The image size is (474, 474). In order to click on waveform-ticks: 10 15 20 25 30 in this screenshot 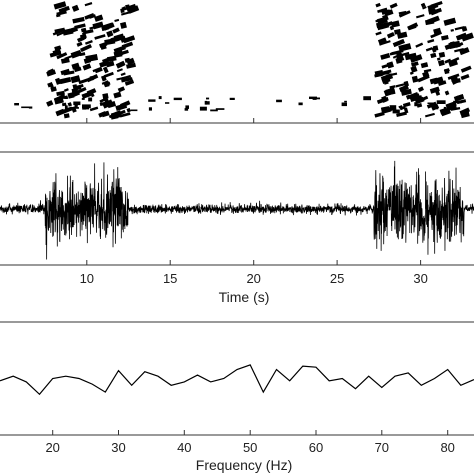, I will do `click(254, 273)`.